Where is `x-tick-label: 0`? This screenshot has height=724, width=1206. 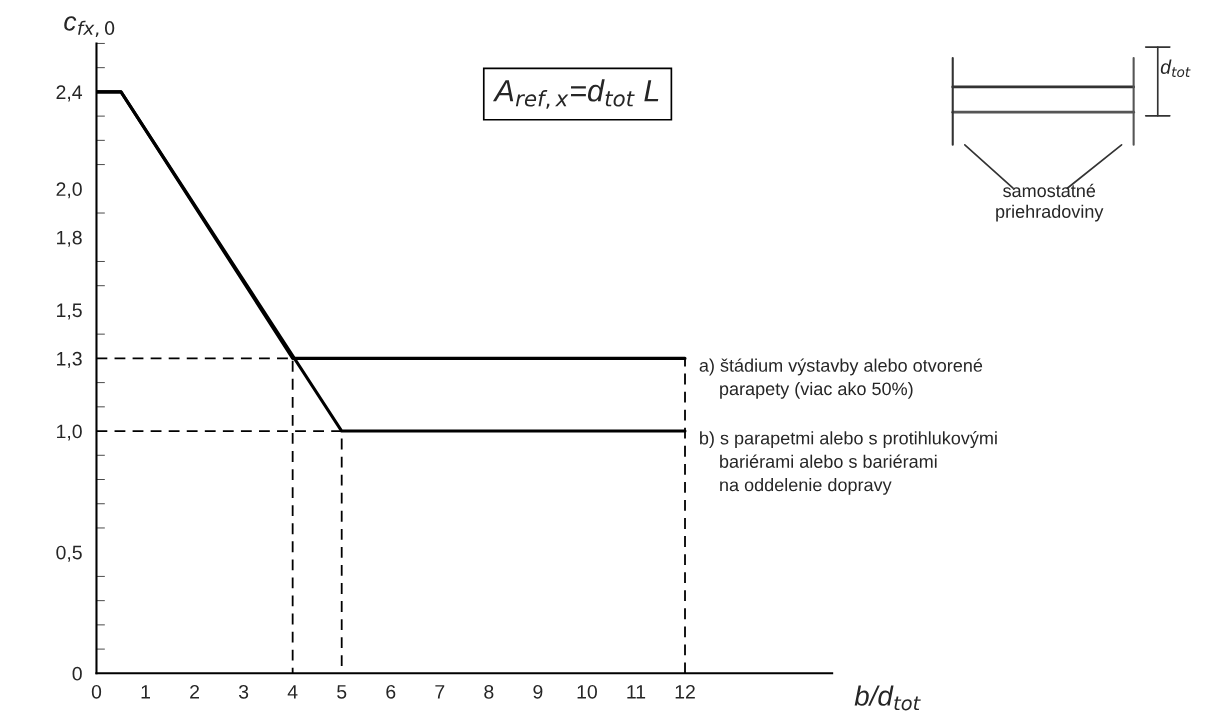
x-tick-label: 0 is located at coordinates (96, 691).